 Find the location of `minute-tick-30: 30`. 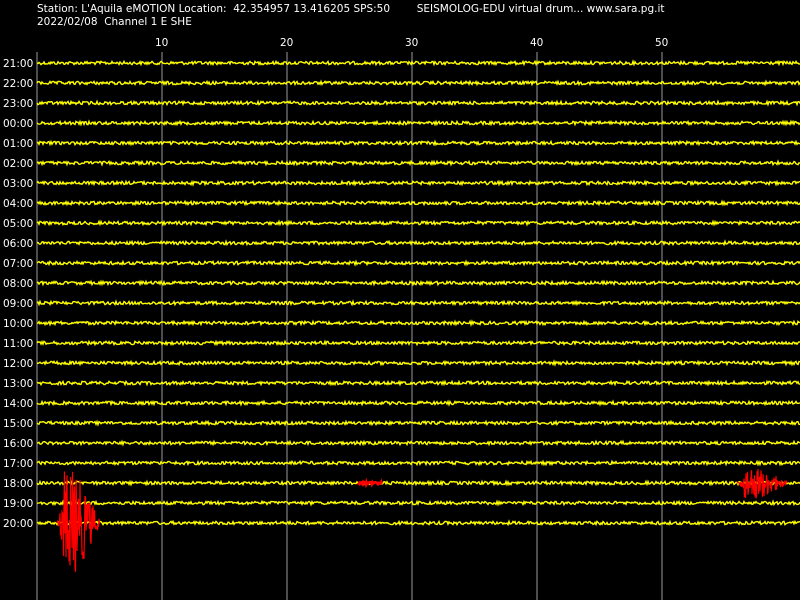

minute-tick-30: 30 is located at coordinates (412, 43).